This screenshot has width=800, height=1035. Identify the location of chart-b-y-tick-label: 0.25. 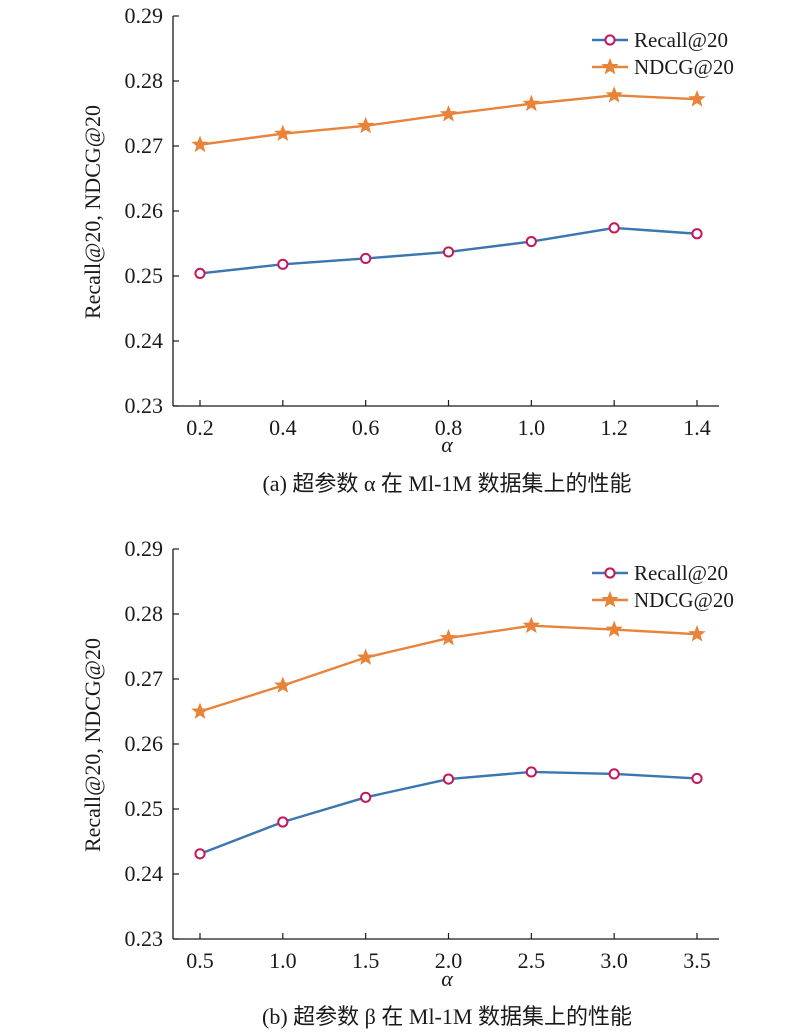
(144, 808).